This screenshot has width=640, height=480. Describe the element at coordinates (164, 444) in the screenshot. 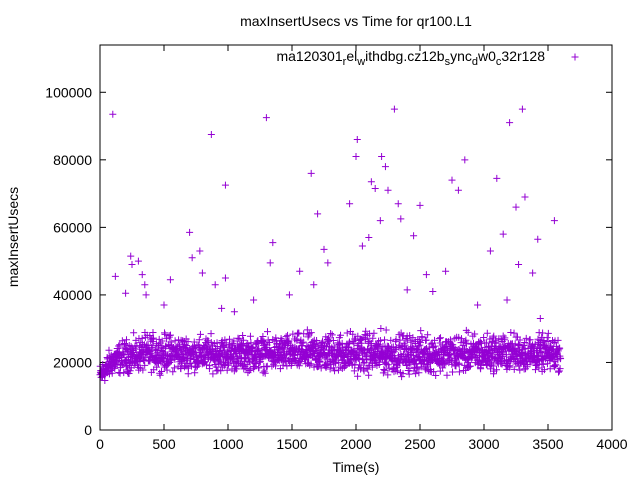

I see `x-tick-label: 500` at that location.